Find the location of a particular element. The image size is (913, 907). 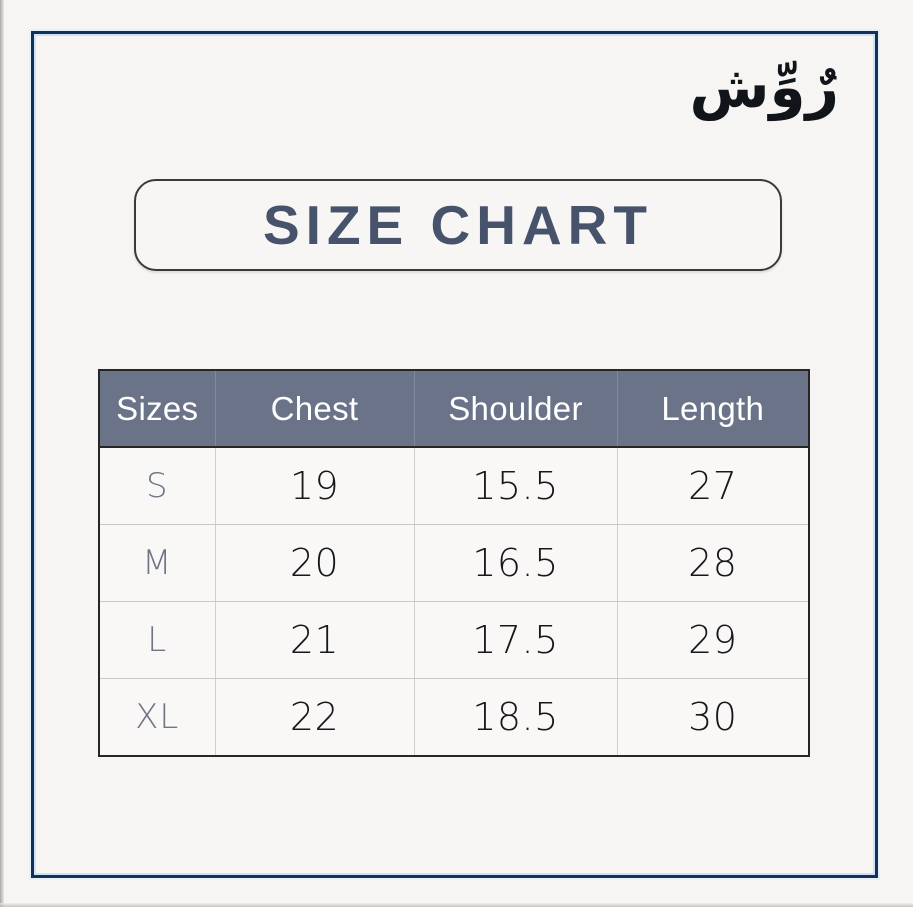

brand-wordmark: رٌوِّش is located at coordinates (764, 87).